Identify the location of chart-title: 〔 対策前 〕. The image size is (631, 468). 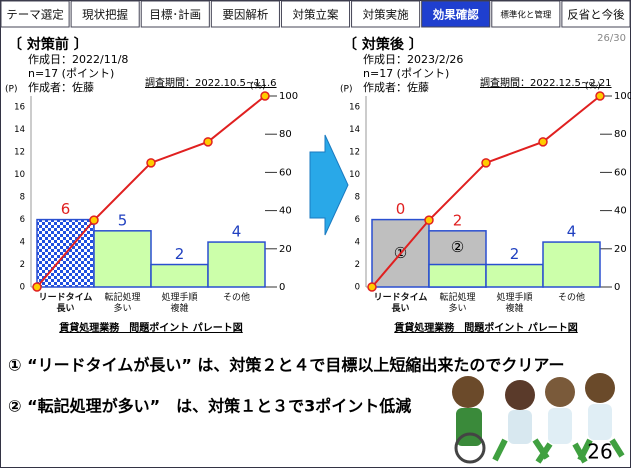
(48, 44).